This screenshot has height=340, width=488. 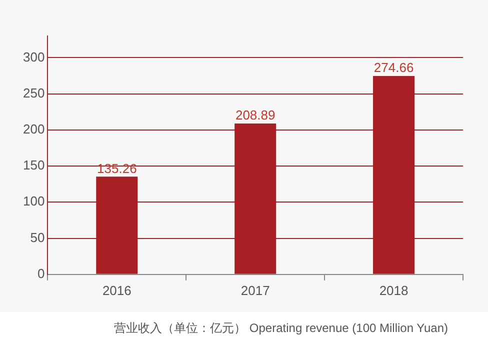 What do you see at coordinates (393, 290) in the screenshot?
I see `x-tick-label: 2018` at bounding box center [393, 290].